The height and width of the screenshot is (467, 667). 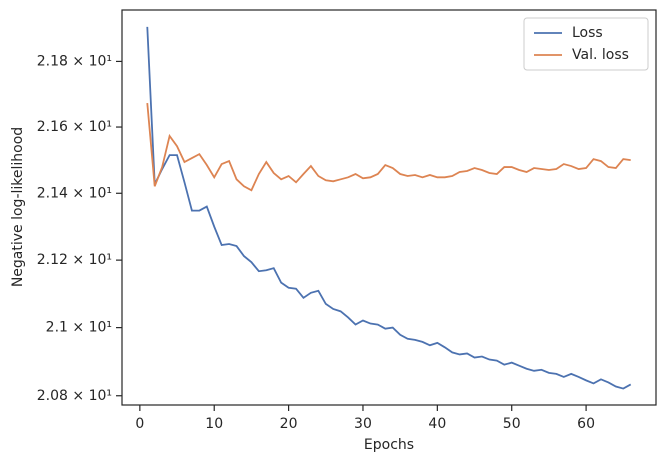 I want to click on x-axis-label: Epochs, so click(x=389, y=445).